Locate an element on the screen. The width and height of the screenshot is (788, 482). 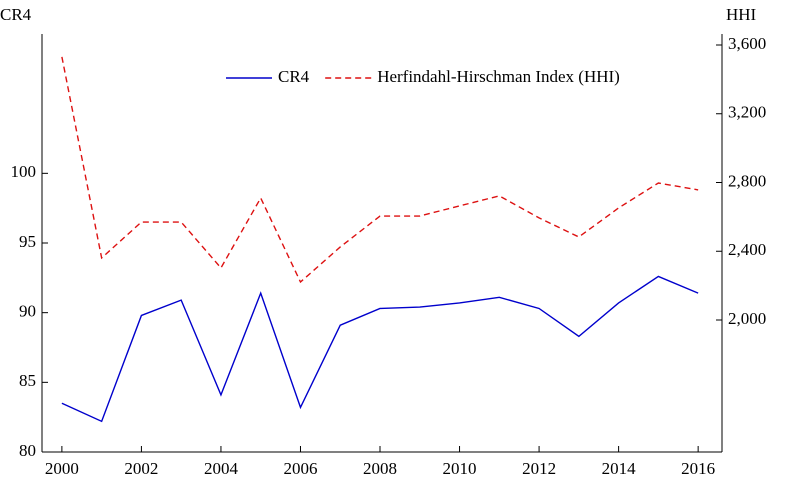
x-tick-label: 2012 is located at coordinates (539, 468).